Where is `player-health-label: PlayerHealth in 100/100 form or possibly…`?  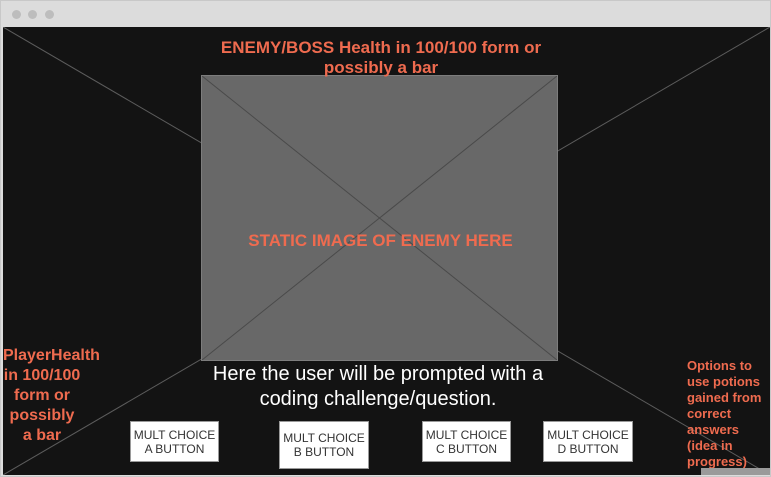 player-health-label: PlayerHealth in 100/100 form or possibly… is located at coordinates (51, 395).